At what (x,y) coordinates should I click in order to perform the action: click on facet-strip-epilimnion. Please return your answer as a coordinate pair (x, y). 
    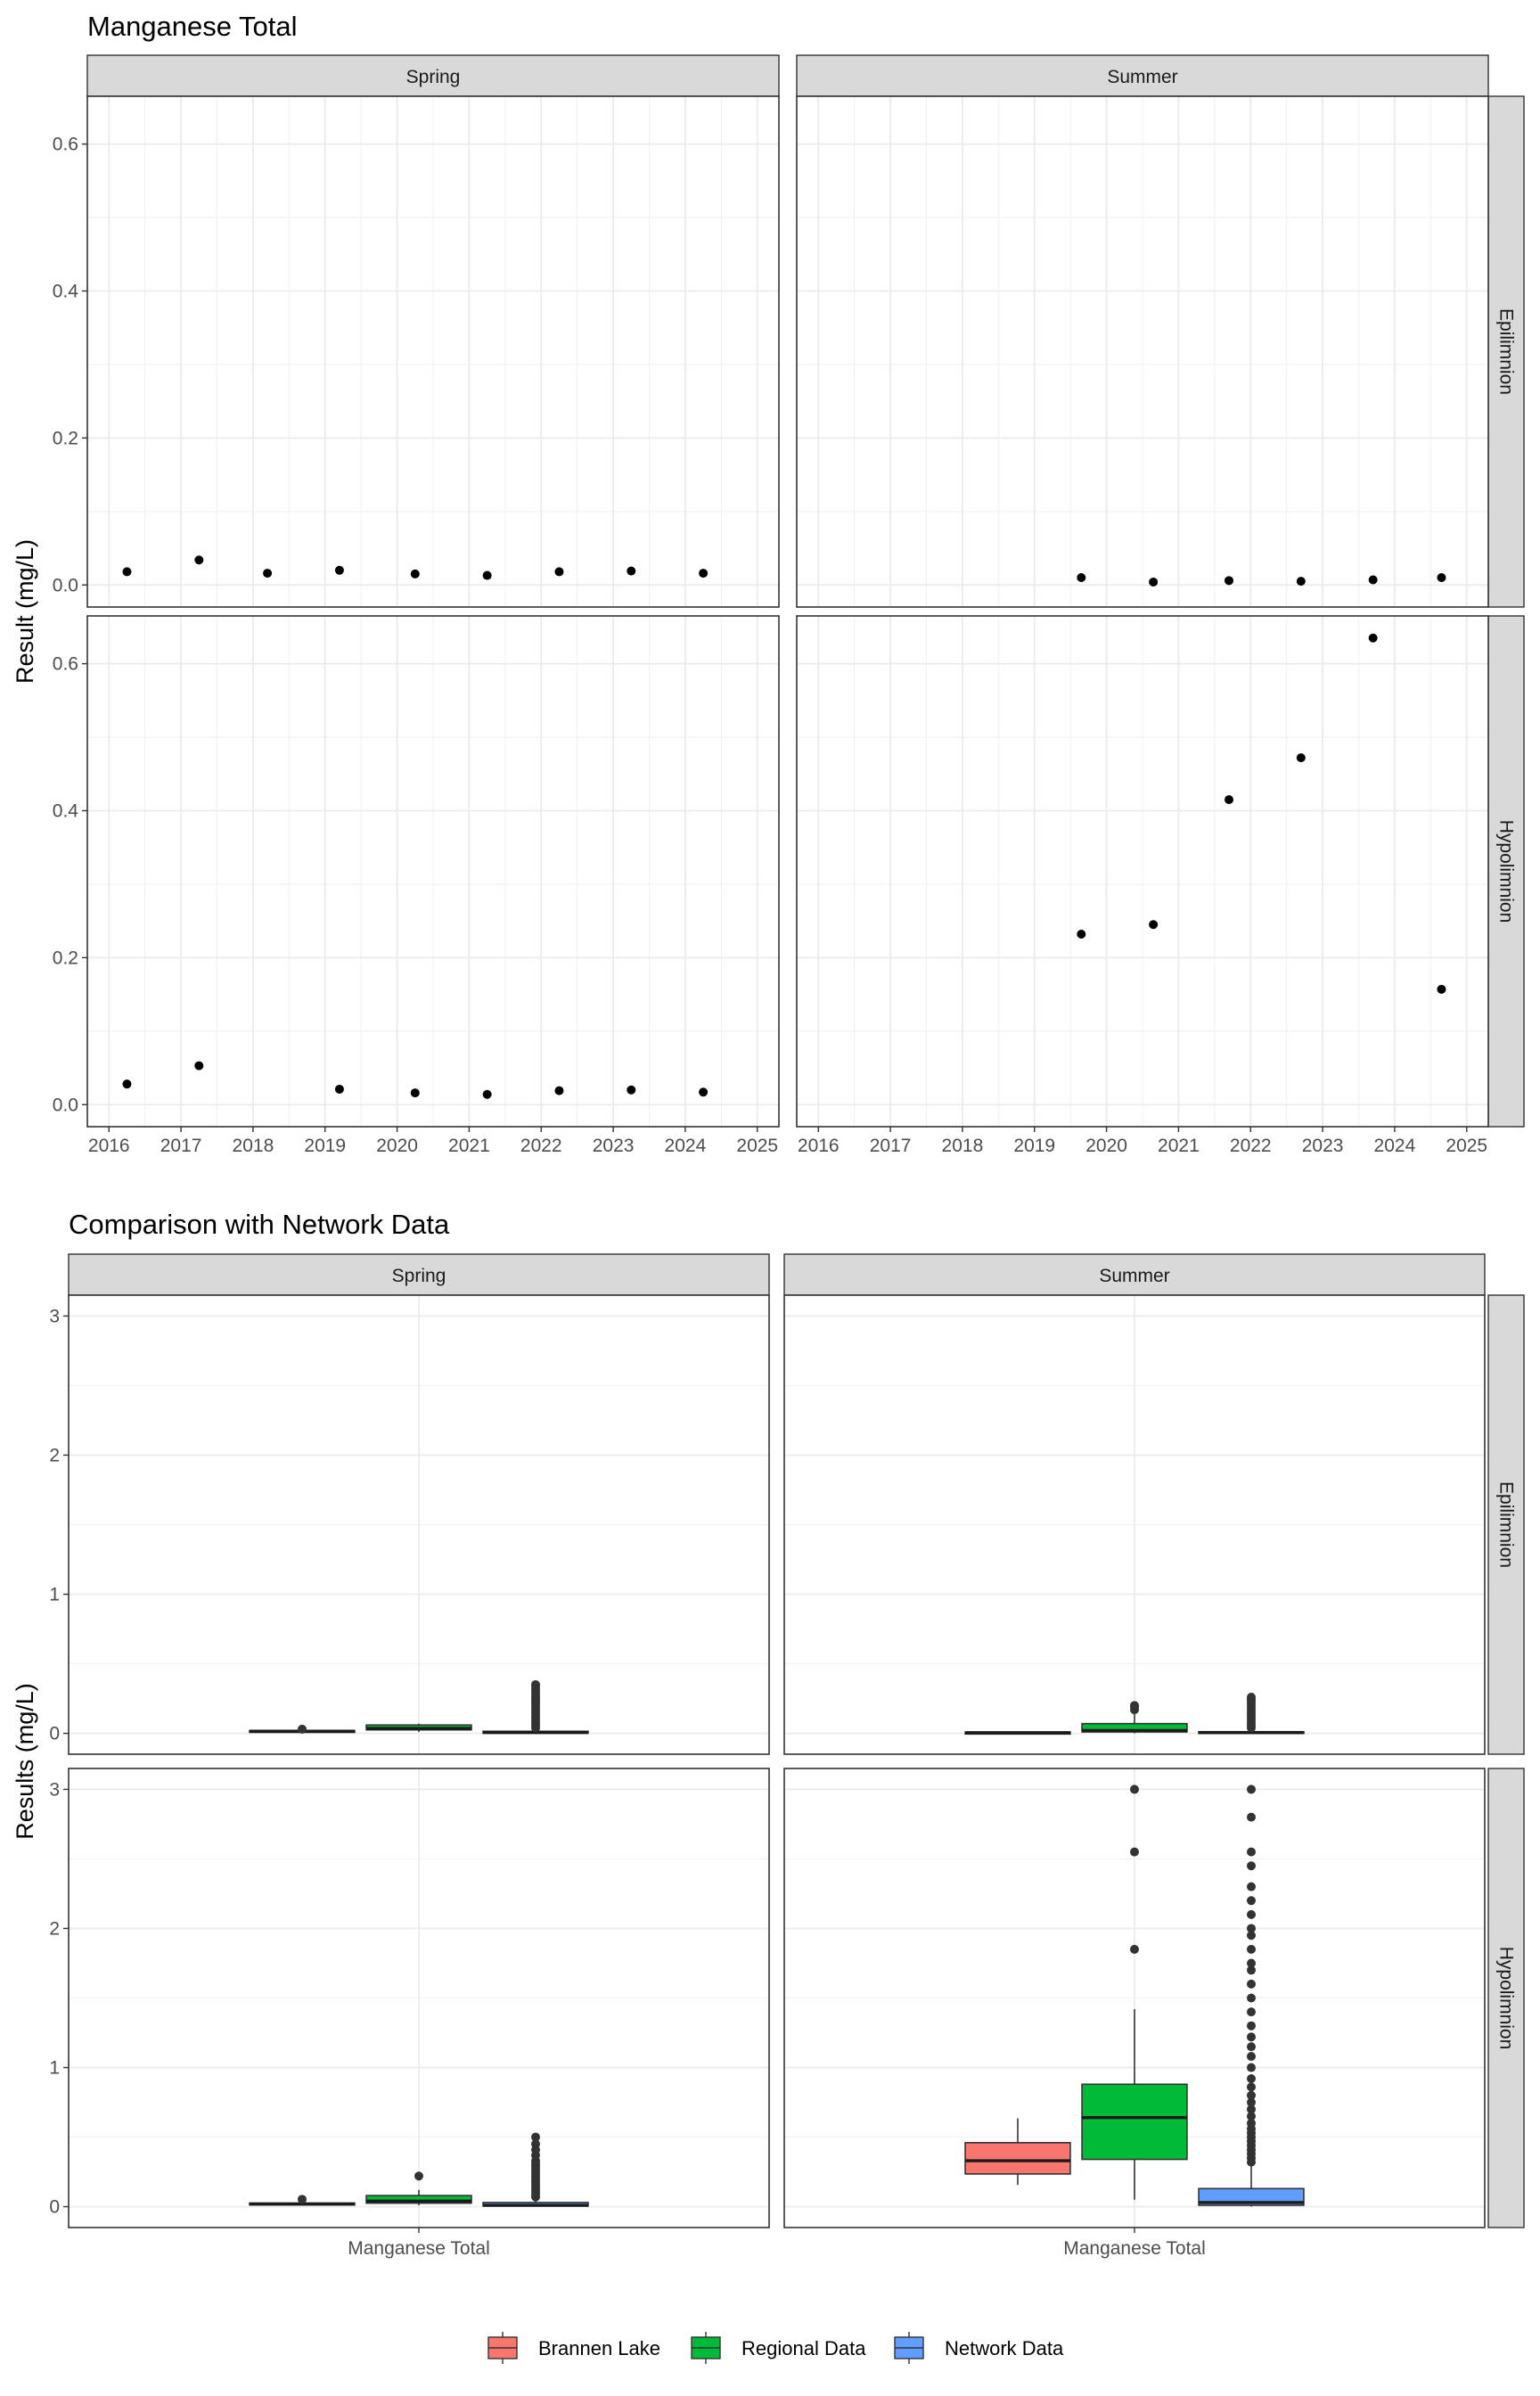
    Looking at the image, I should click on (1506, 351).